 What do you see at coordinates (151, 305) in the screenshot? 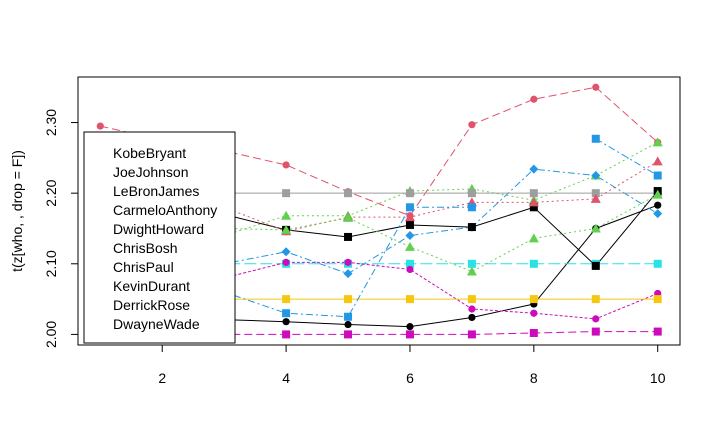
I see `legend-label: DerrickRose` at bounding box center [151, 305].